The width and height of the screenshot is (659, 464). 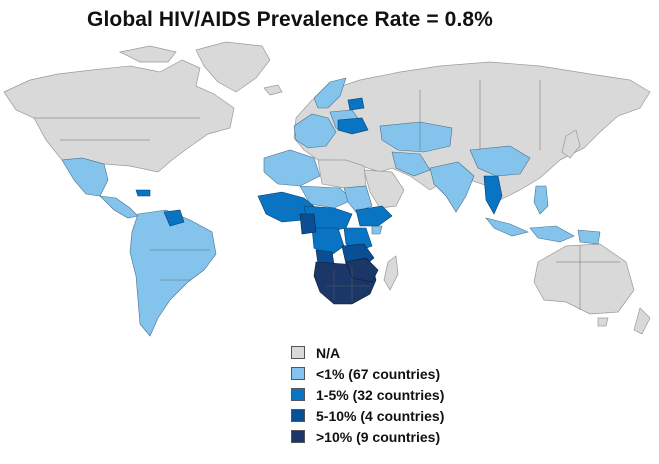 What do you see at coordinates (378, 436) in the screenshot?
I see `legend-label-over-10: >10% (9 countries)` at bounding box center [378, 436].